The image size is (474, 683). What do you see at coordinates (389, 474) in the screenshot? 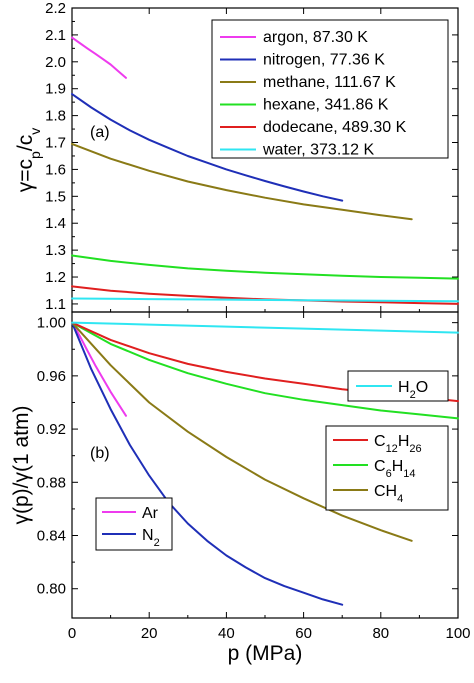
I see `c6-sub: 6` at bounding box center [389, 474].